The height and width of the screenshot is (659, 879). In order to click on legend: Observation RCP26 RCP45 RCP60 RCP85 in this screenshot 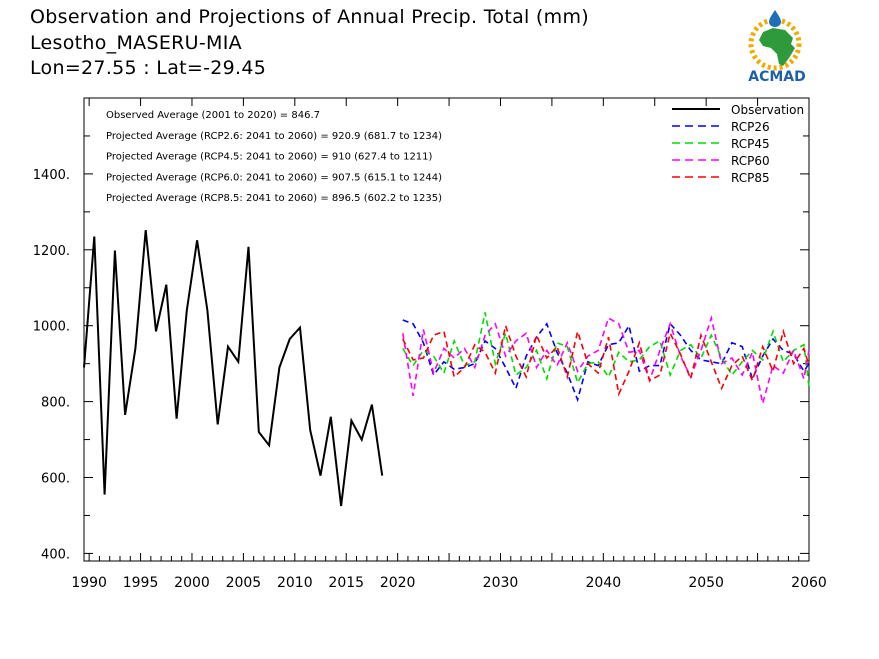, I will do `click(738, 144)`.